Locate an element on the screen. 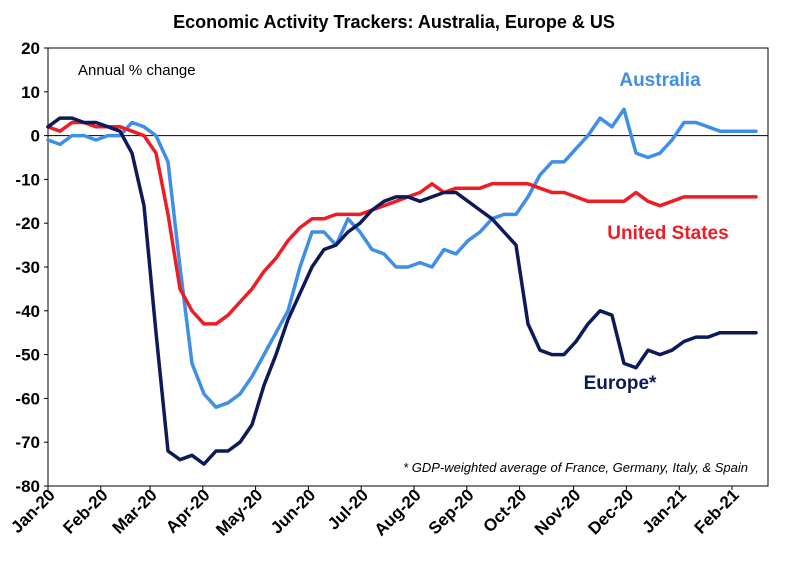 Image resolution: width=788 pixels, height=577 pixels. y-tick-label: -70 is located at coordinates (27, 442).